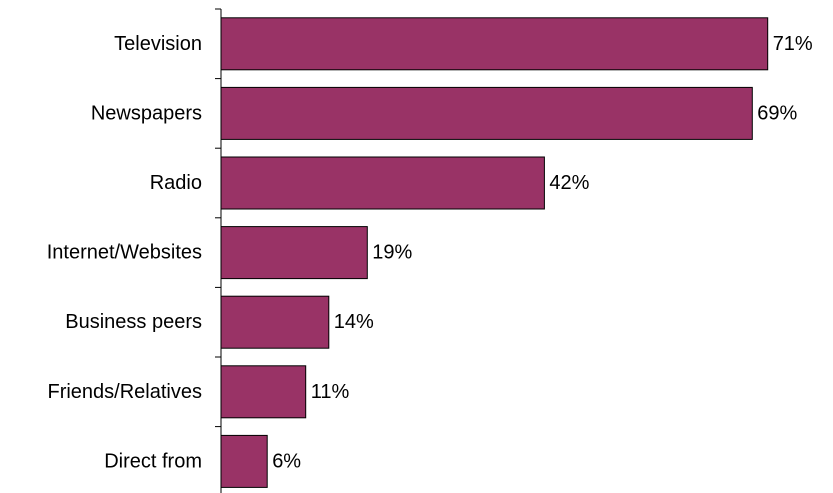 Image resolution: width=833 pixels, height=493 pixels. I want to click on value-label: 14%, so click(354, 322).